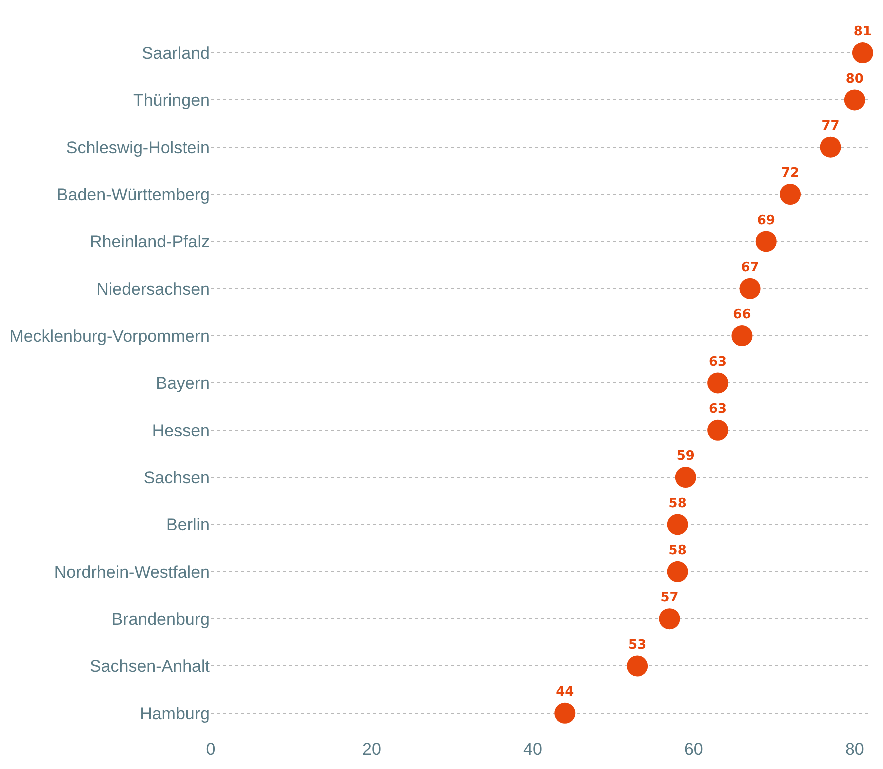 The height and width of the screenshot is (769, 883). I want to click on y-tick-label: Bayern, so click(183, 384).